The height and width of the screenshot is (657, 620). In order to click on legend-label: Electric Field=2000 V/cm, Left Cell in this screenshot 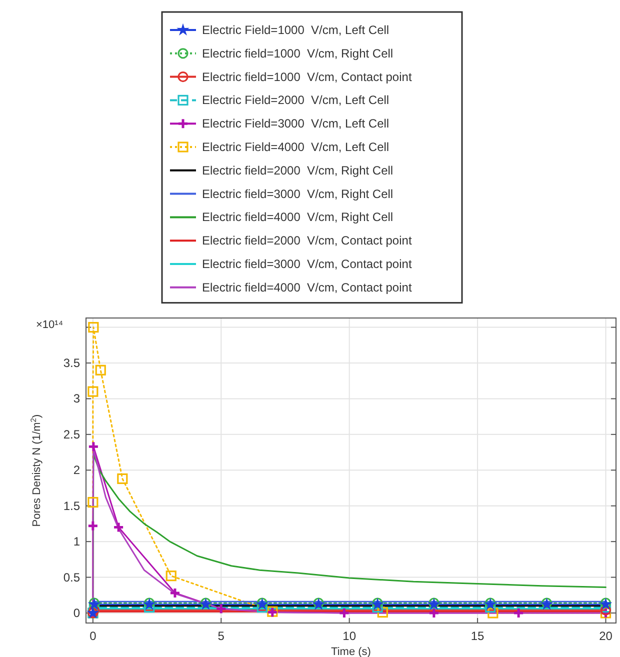, I will do `click(296, 100)`.